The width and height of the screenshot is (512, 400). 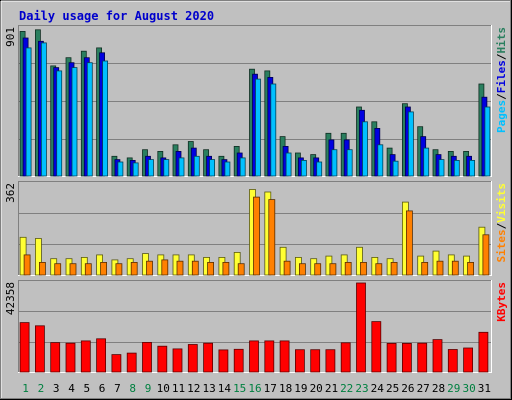 What do you see at coordinates (86, 388) in the screenshot?
I see `x-tick-day-5: 5` at bounding box center [86, 388].